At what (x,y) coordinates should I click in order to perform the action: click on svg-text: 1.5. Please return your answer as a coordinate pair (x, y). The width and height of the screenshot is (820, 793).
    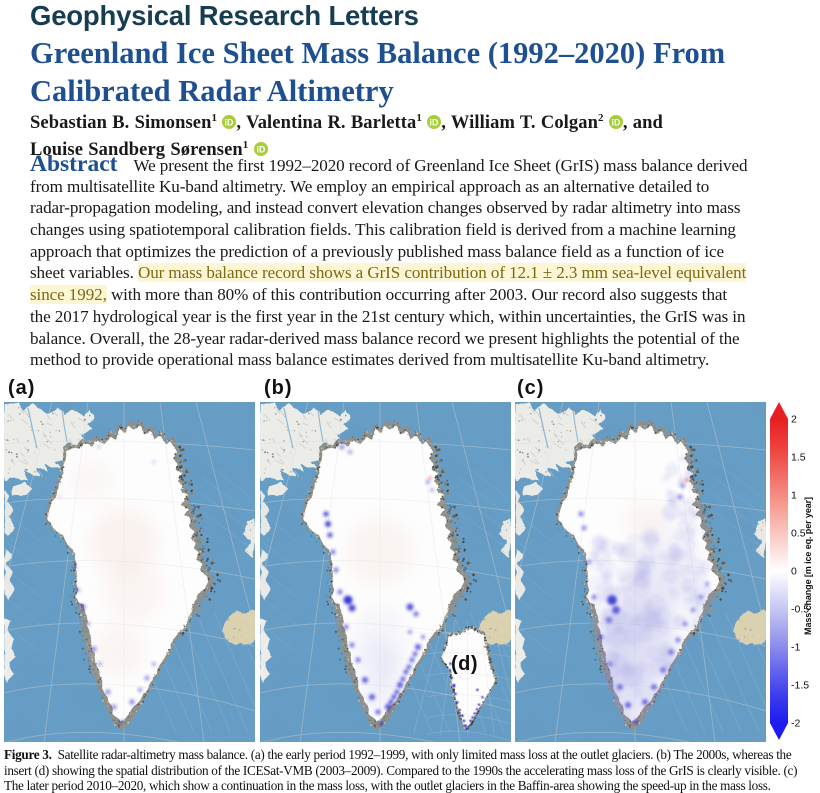
    Looking at the image, I should click on (798, 458).